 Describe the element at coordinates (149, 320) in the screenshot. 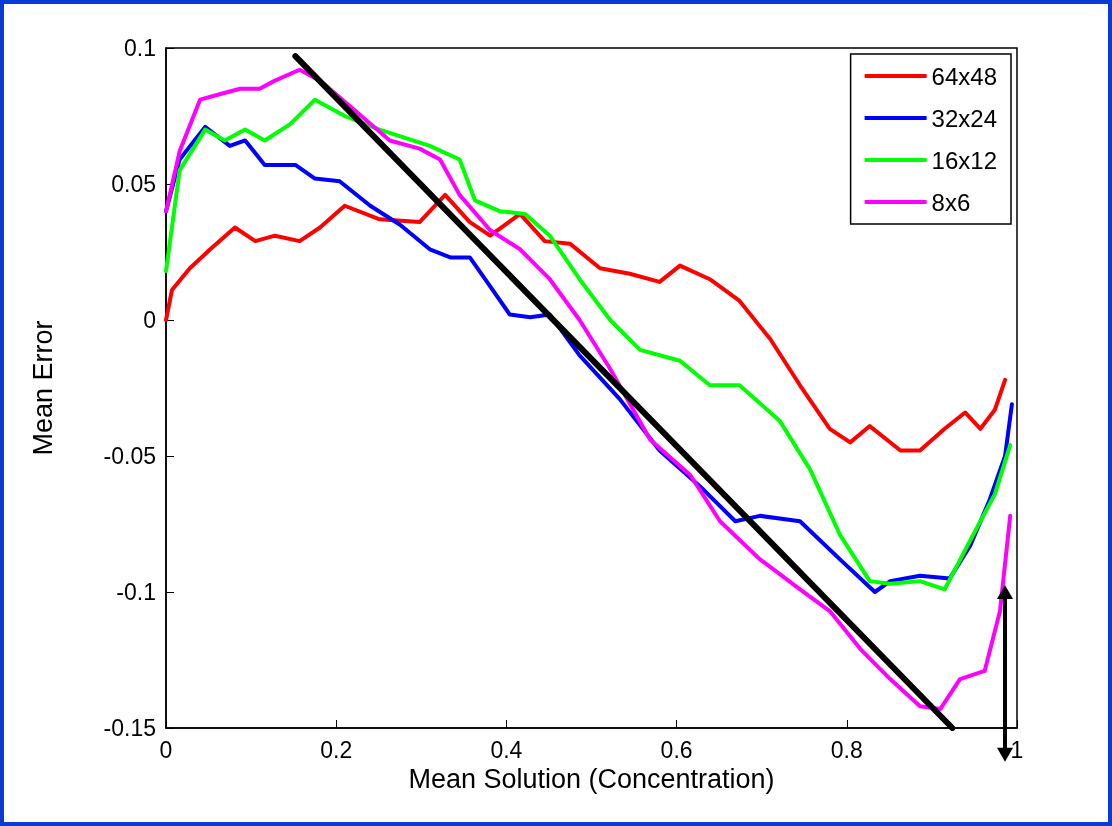

I see `y-tick-label: 0` at that location.